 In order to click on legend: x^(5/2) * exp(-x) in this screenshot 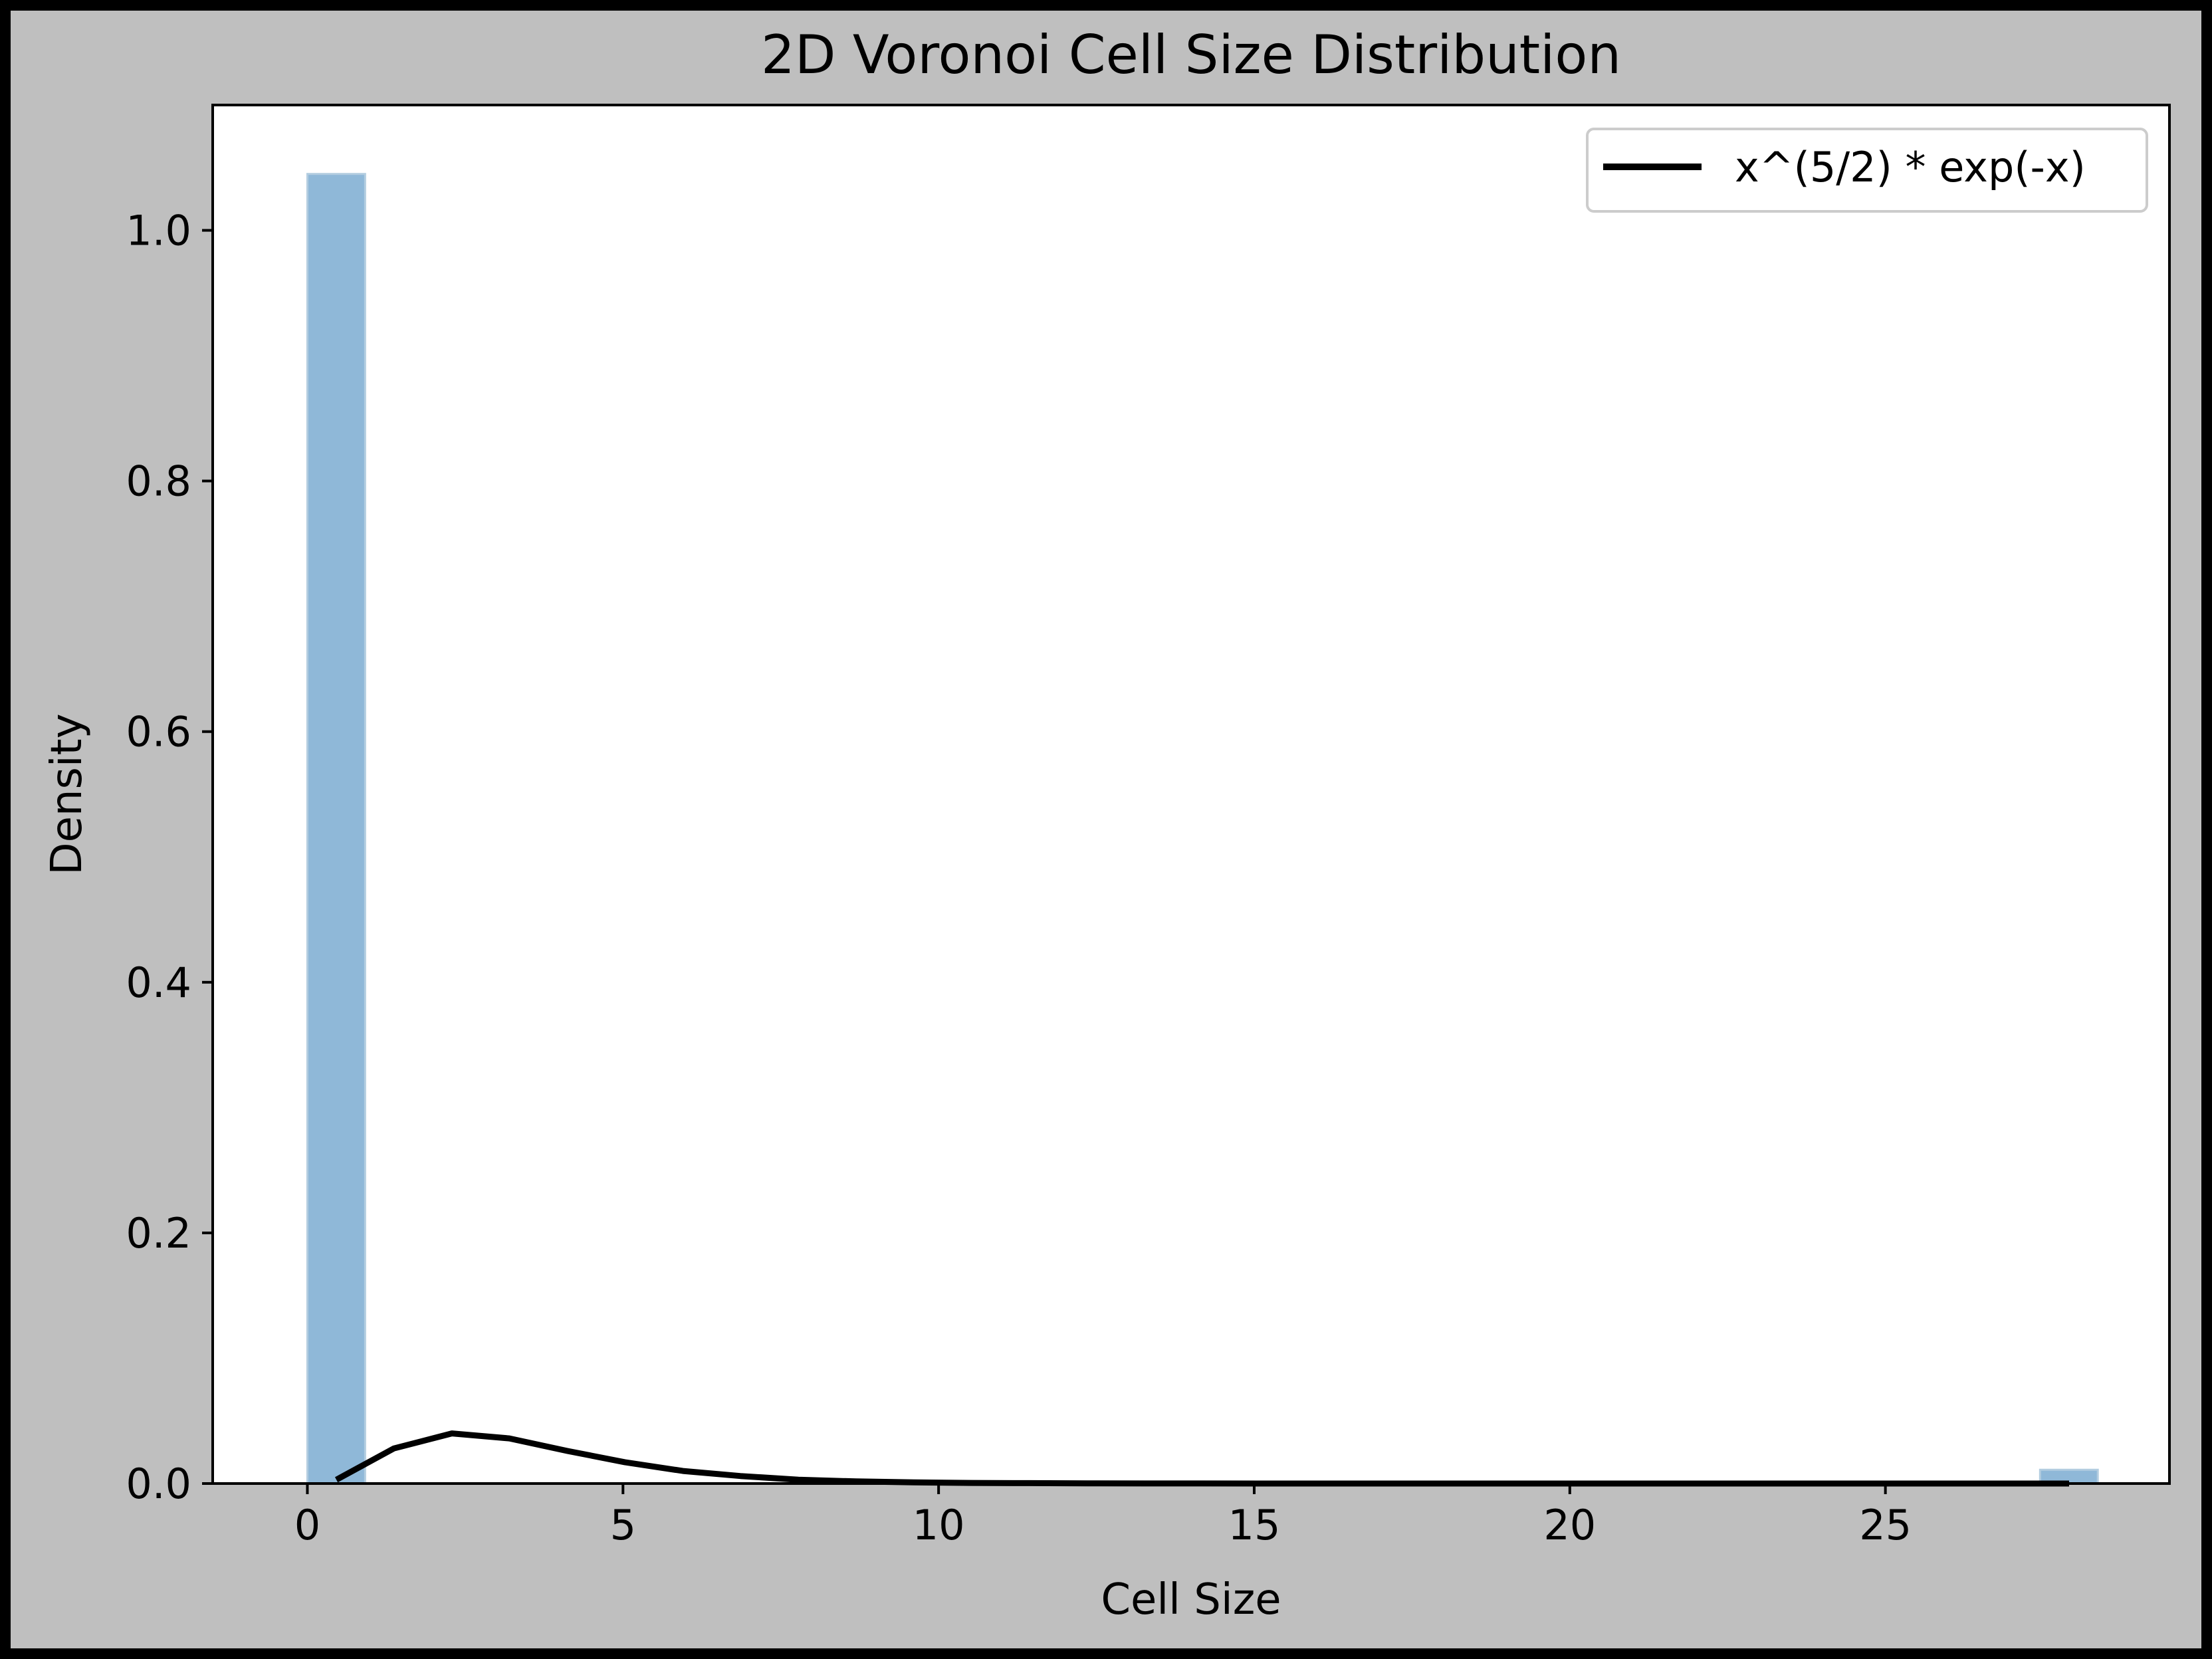, I will do `click(1867, 171)`.